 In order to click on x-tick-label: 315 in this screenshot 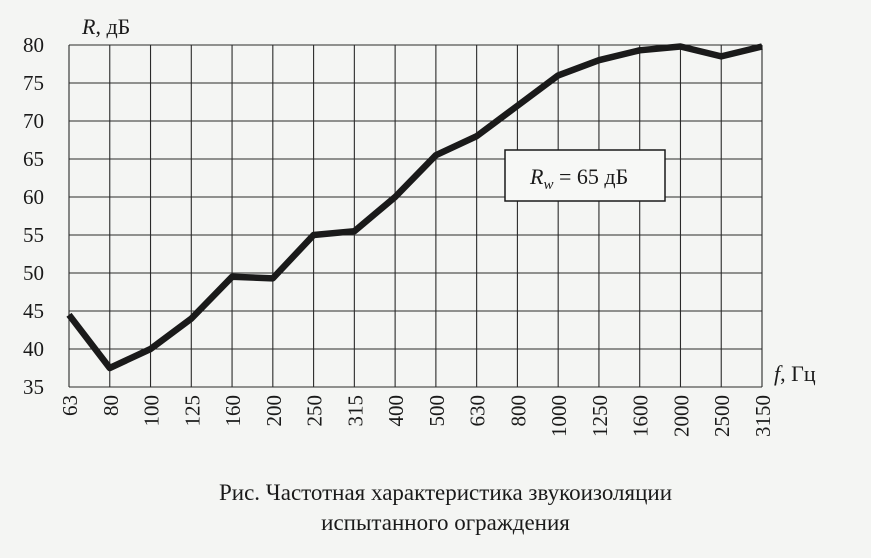, I will do `click(355, 411)`.